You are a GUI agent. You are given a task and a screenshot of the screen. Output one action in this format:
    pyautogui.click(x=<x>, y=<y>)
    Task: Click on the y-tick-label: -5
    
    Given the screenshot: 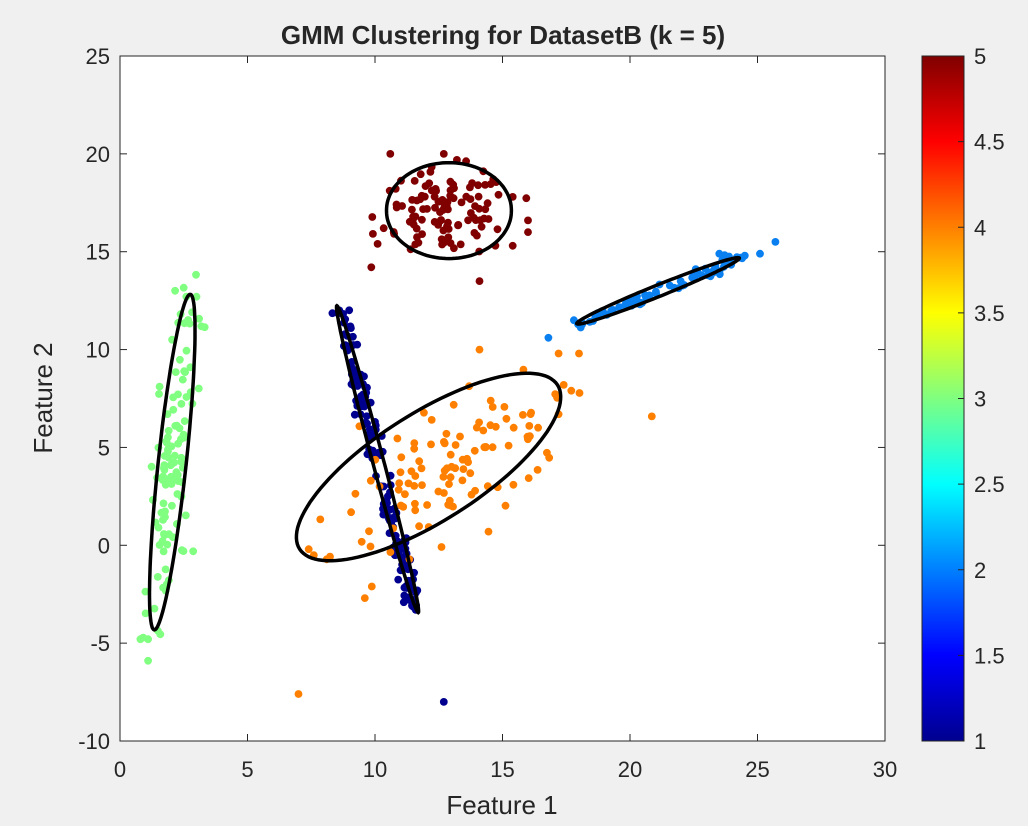 What is the action you would take?
    pyautogui.click(x=100, y=643)
    